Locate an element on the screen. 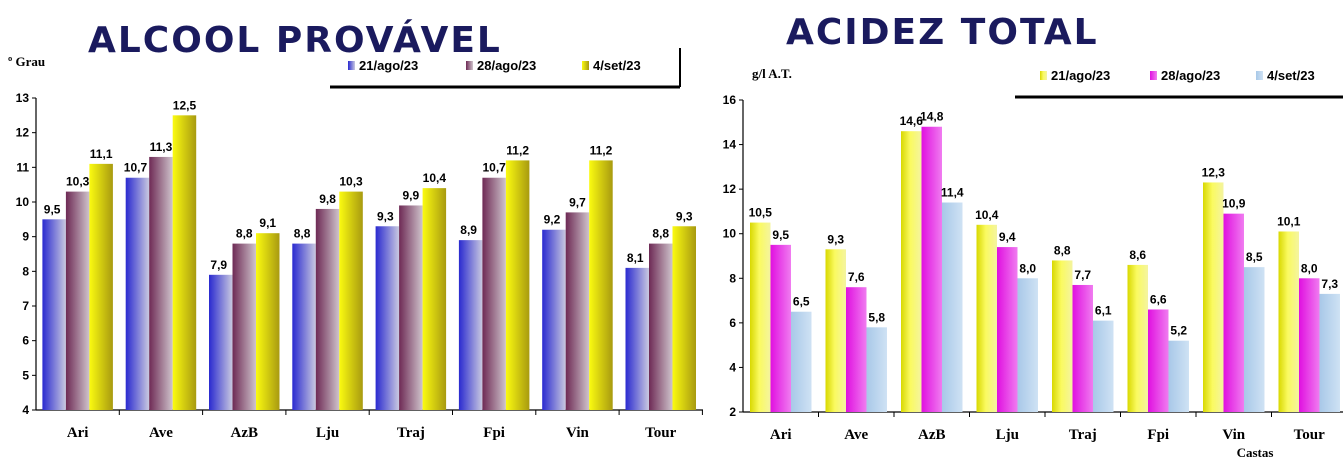 The width and height of the screenshot is (1343, 459). data-label: 9,5 is located at coordinates (780, 235).